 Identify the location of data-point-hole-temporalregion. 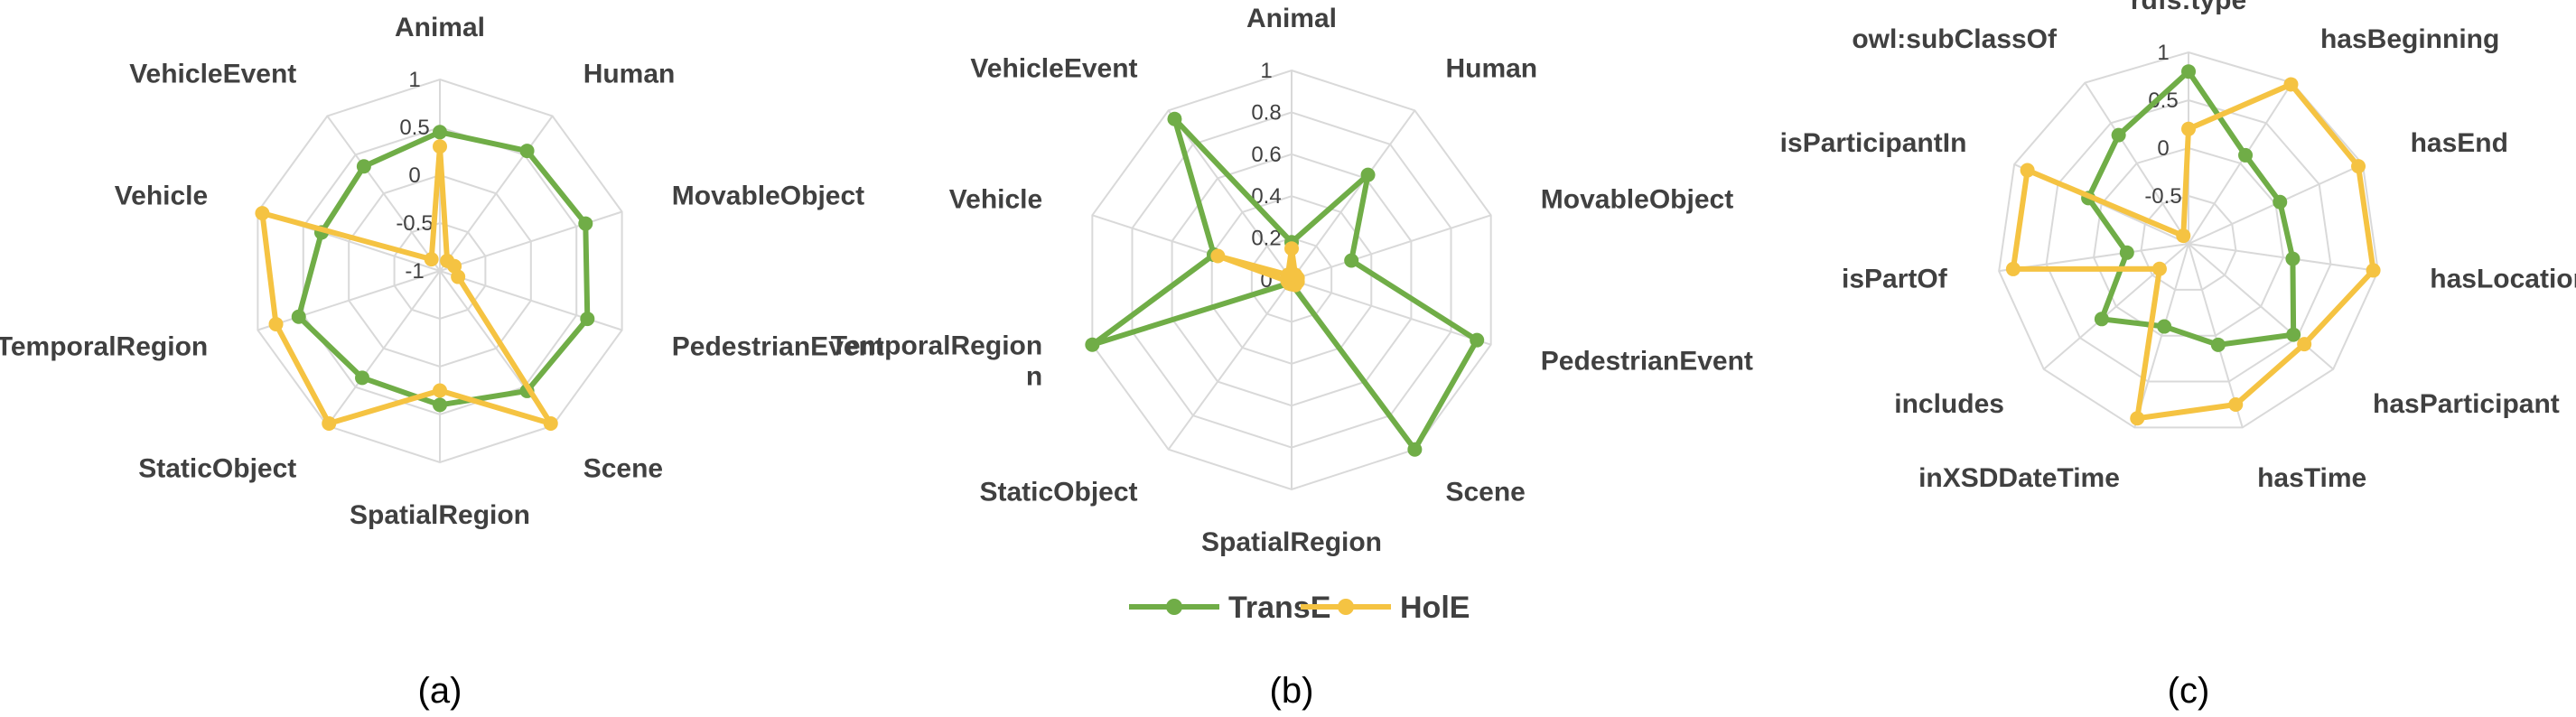
(276, 323).